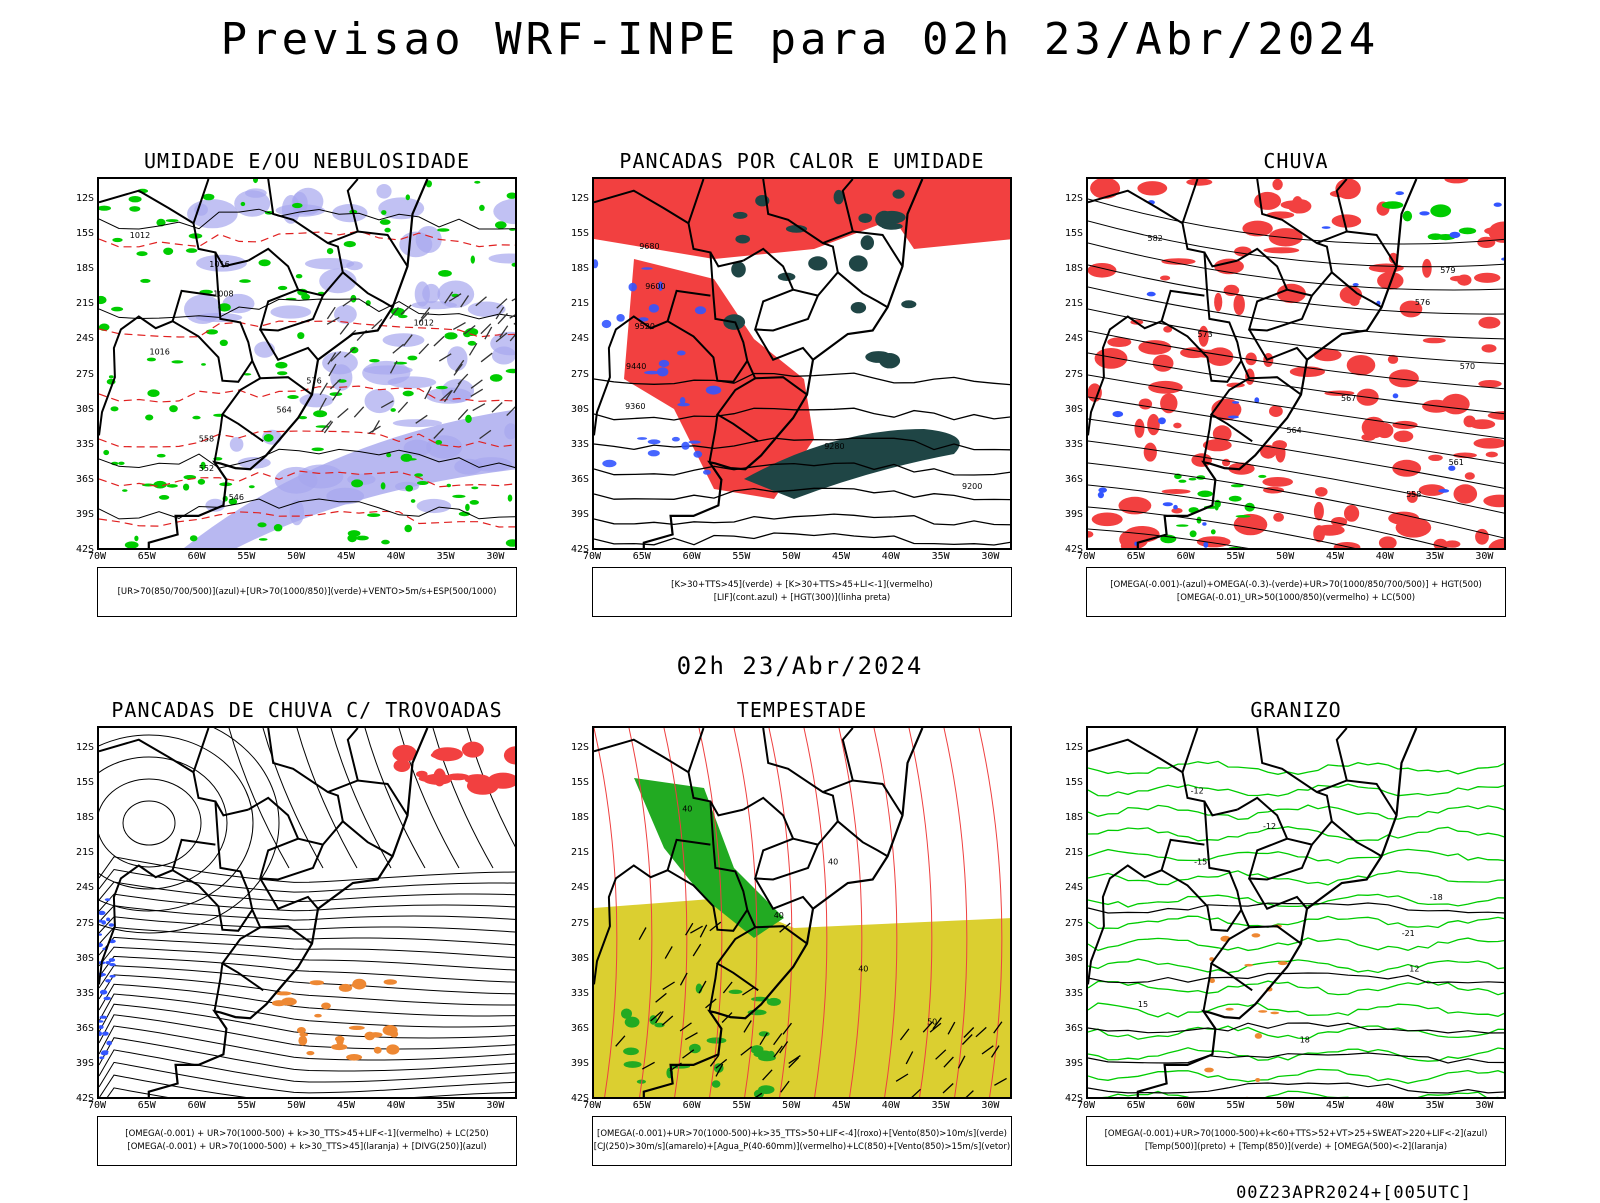  I want to click on contour-label: 40, so click(687, 808).